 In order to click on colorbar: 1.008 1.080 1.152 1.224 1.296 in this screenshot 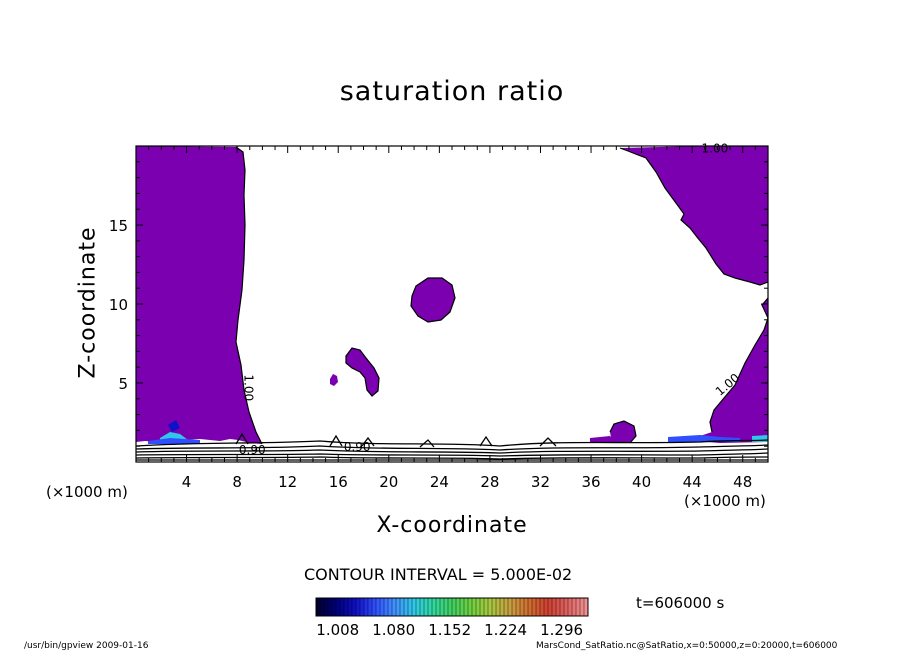, I will do `click(452, 618)`.